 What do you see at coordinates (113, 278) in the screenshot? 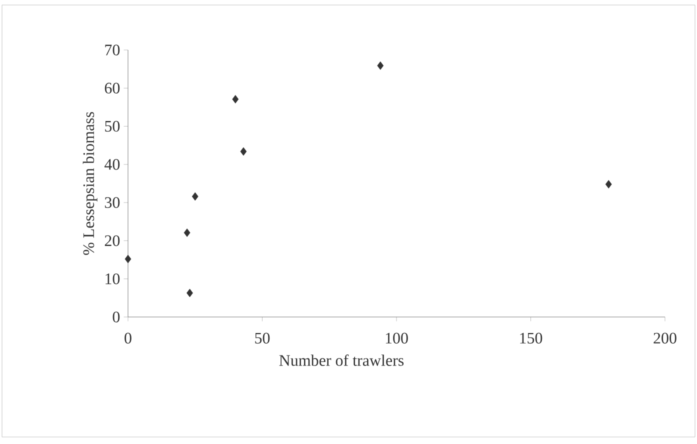
I see `y-tick-label: 10` at bounding box center [113, 278].